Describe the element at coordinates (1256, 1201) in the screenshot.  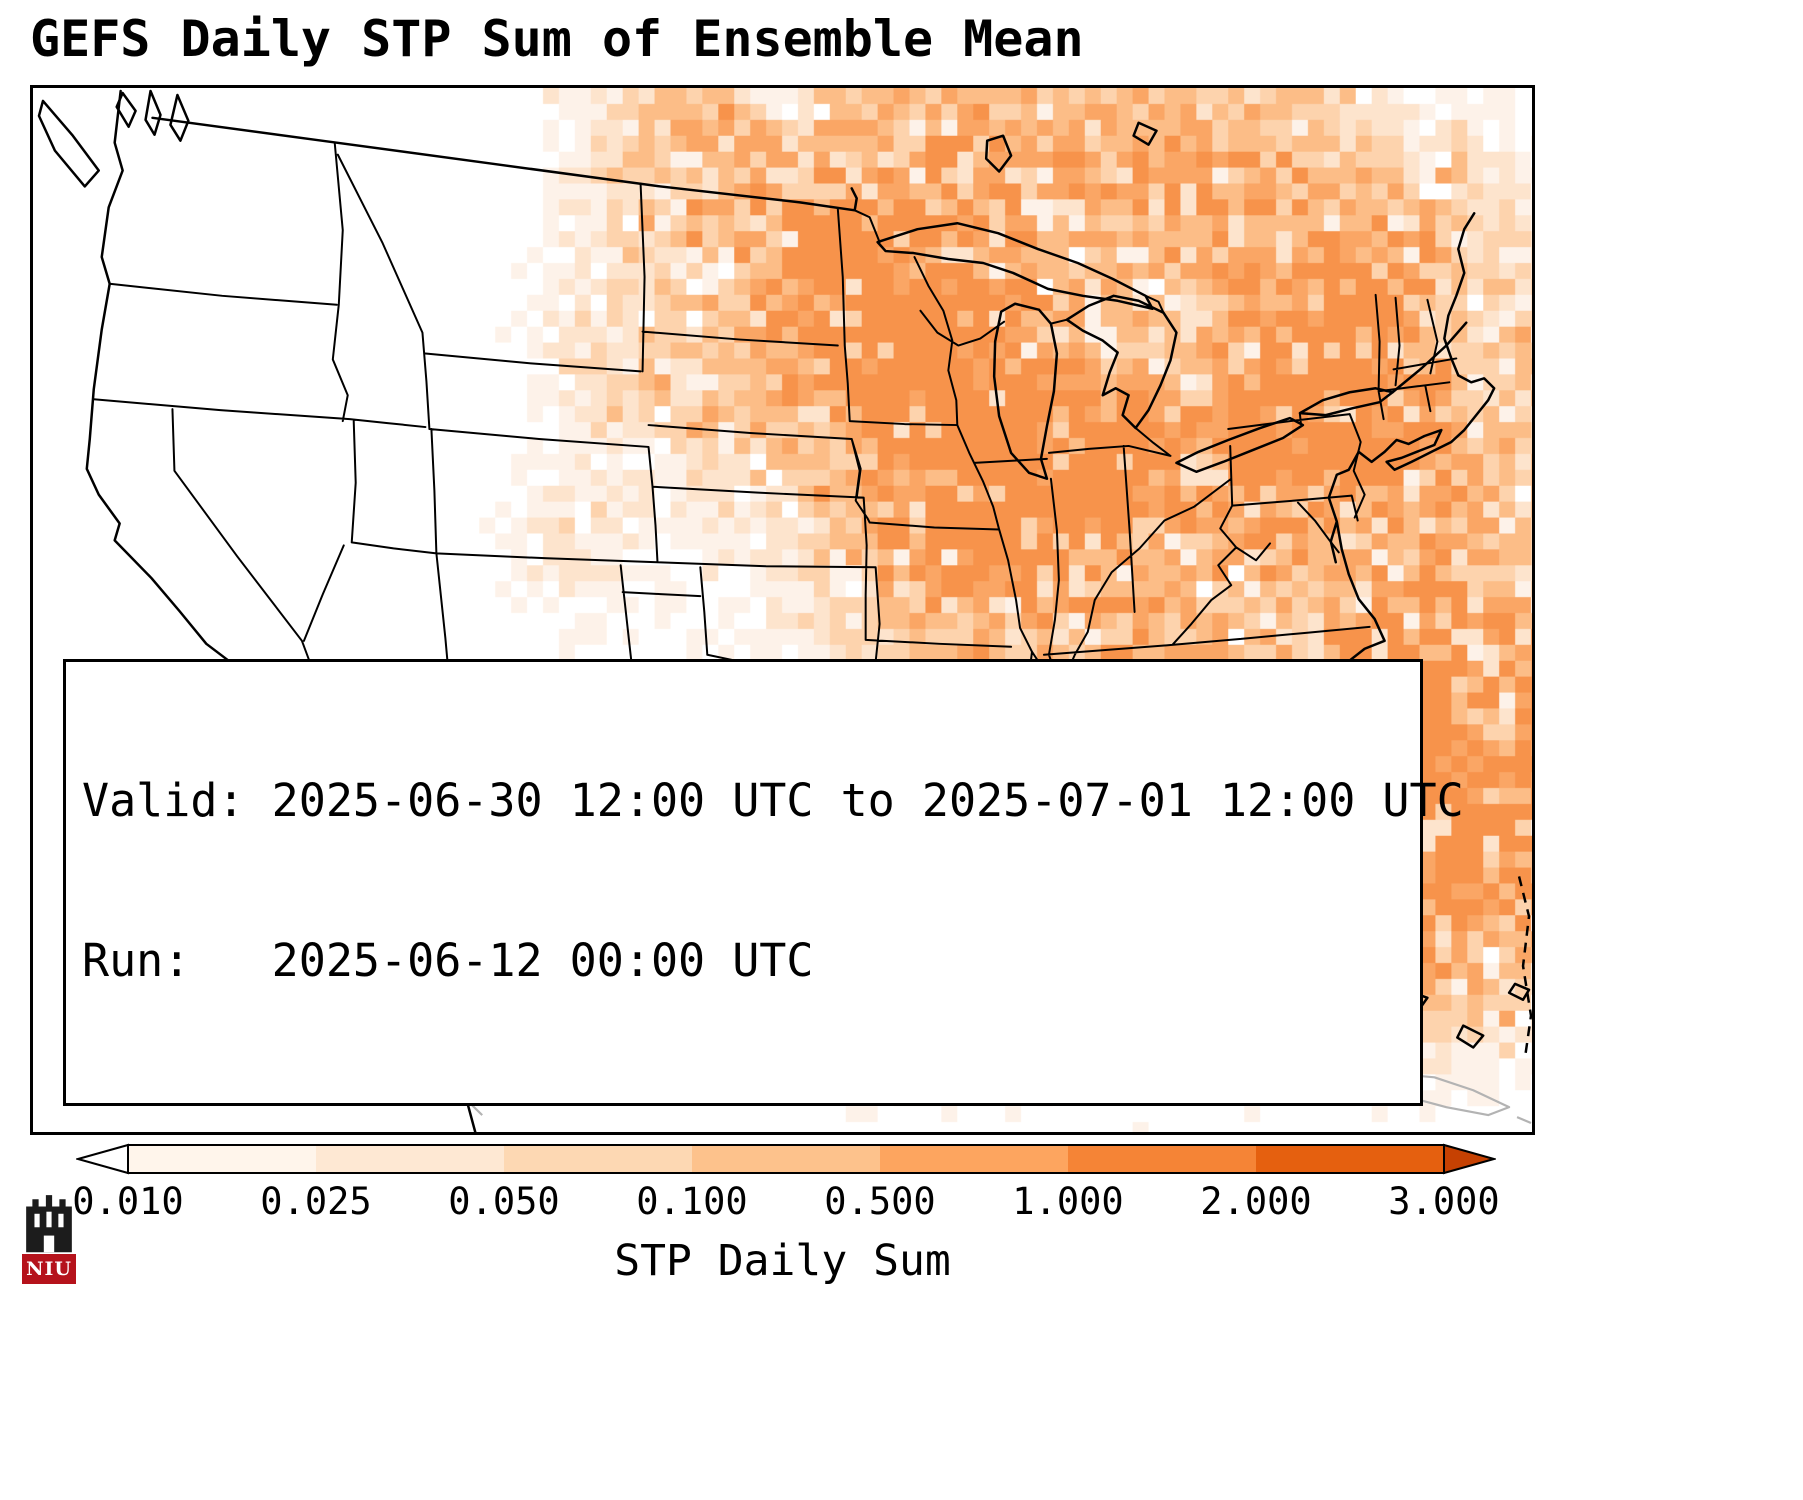
I see `colorbar-tick-label: 2.000` at that location.